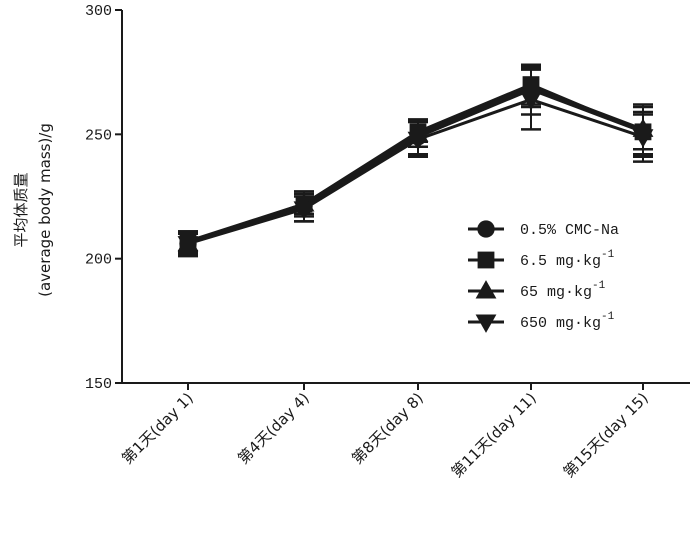 This screenshot has height=550, width=700. I want to click on y-tick-label: 300, so click(98, 11).